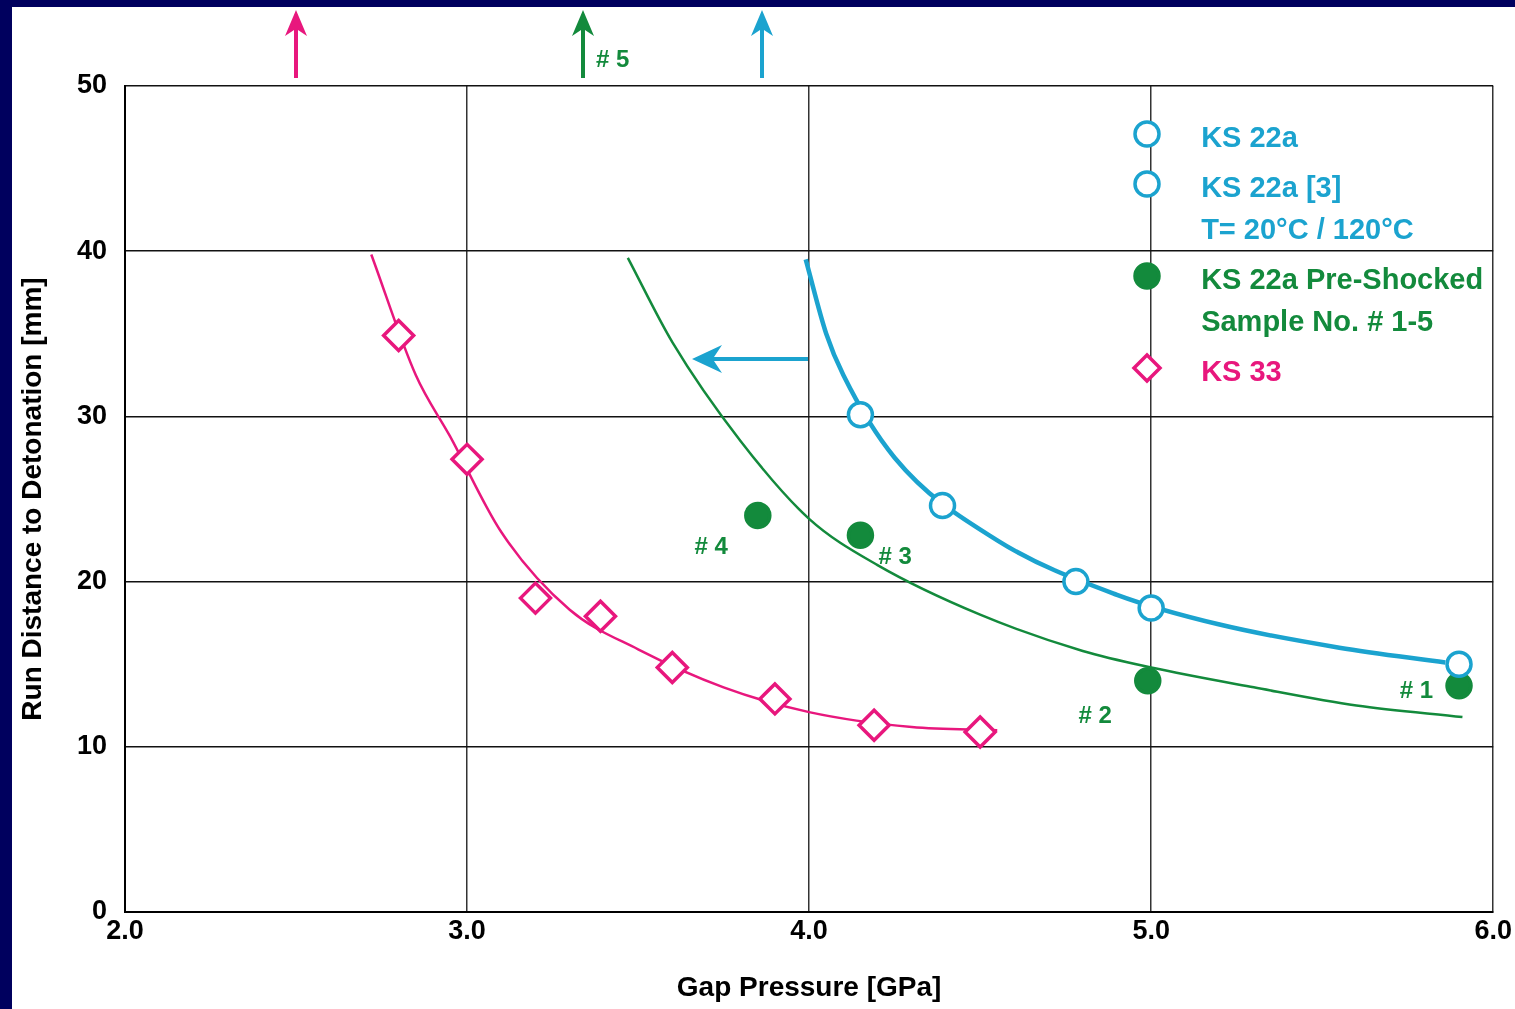  I want to click on legend-label: KS 22a, so click(1249, 137).